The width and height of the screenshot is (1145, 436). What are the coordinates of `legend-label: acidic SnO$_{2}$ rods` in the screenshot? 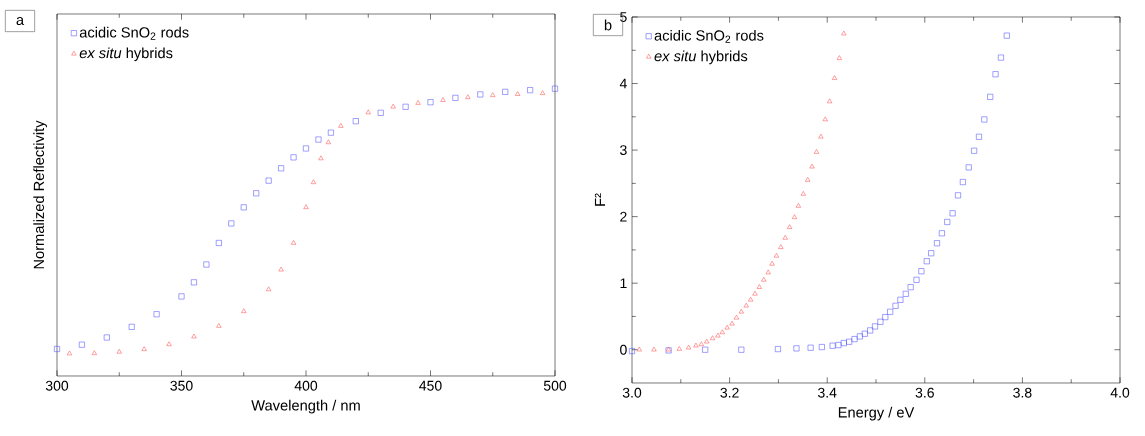 It's located at (709, 36).